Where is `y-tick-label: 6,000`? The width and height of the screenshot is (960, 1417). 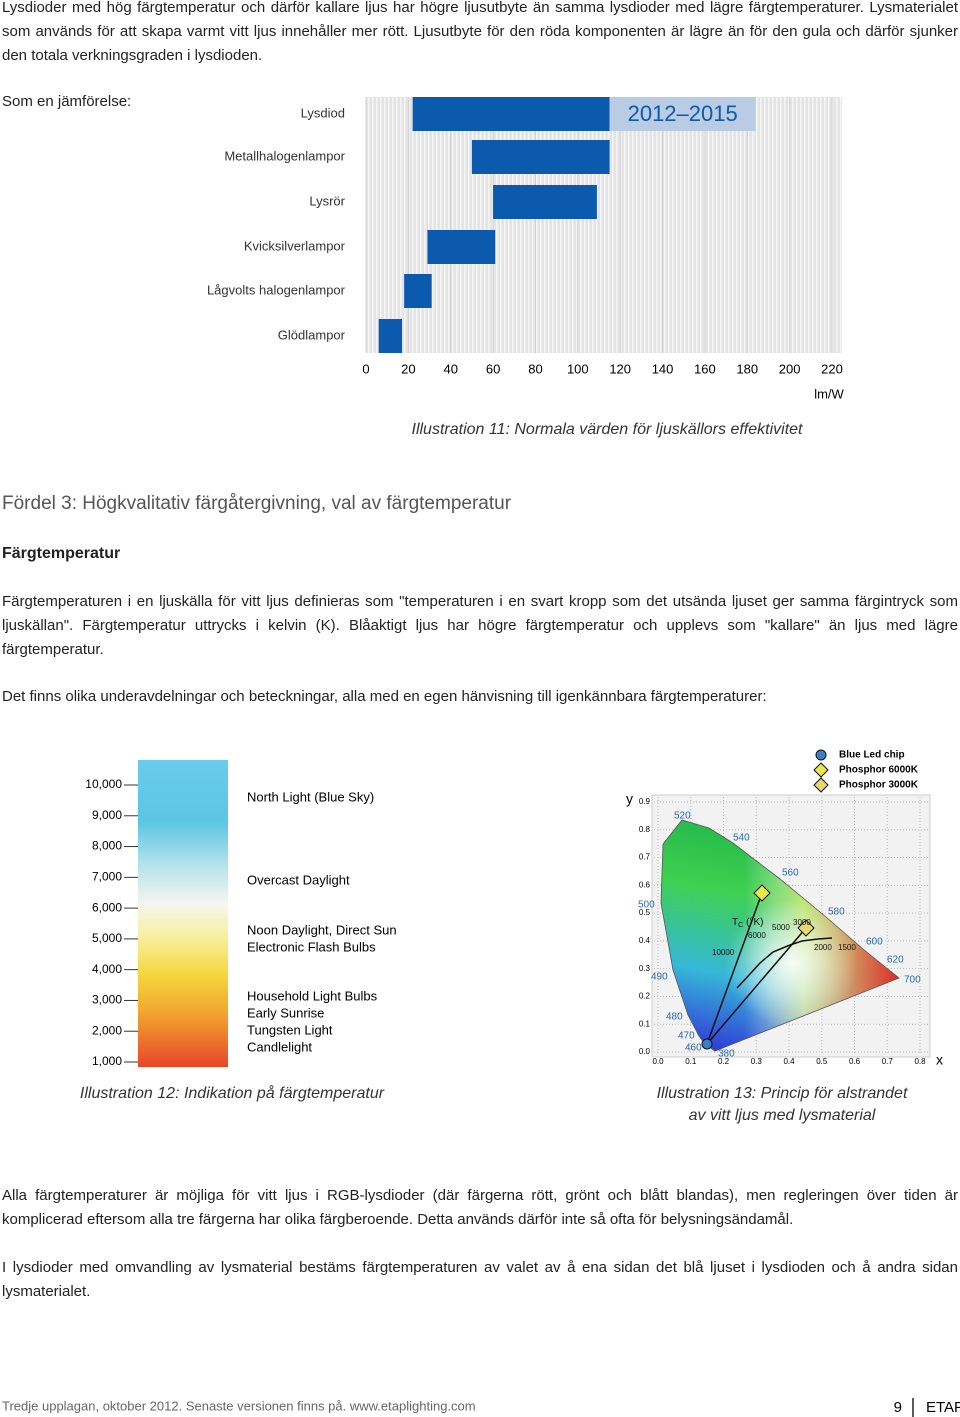 y-tick-label: 6,000 is located at coordinates (107, 907).